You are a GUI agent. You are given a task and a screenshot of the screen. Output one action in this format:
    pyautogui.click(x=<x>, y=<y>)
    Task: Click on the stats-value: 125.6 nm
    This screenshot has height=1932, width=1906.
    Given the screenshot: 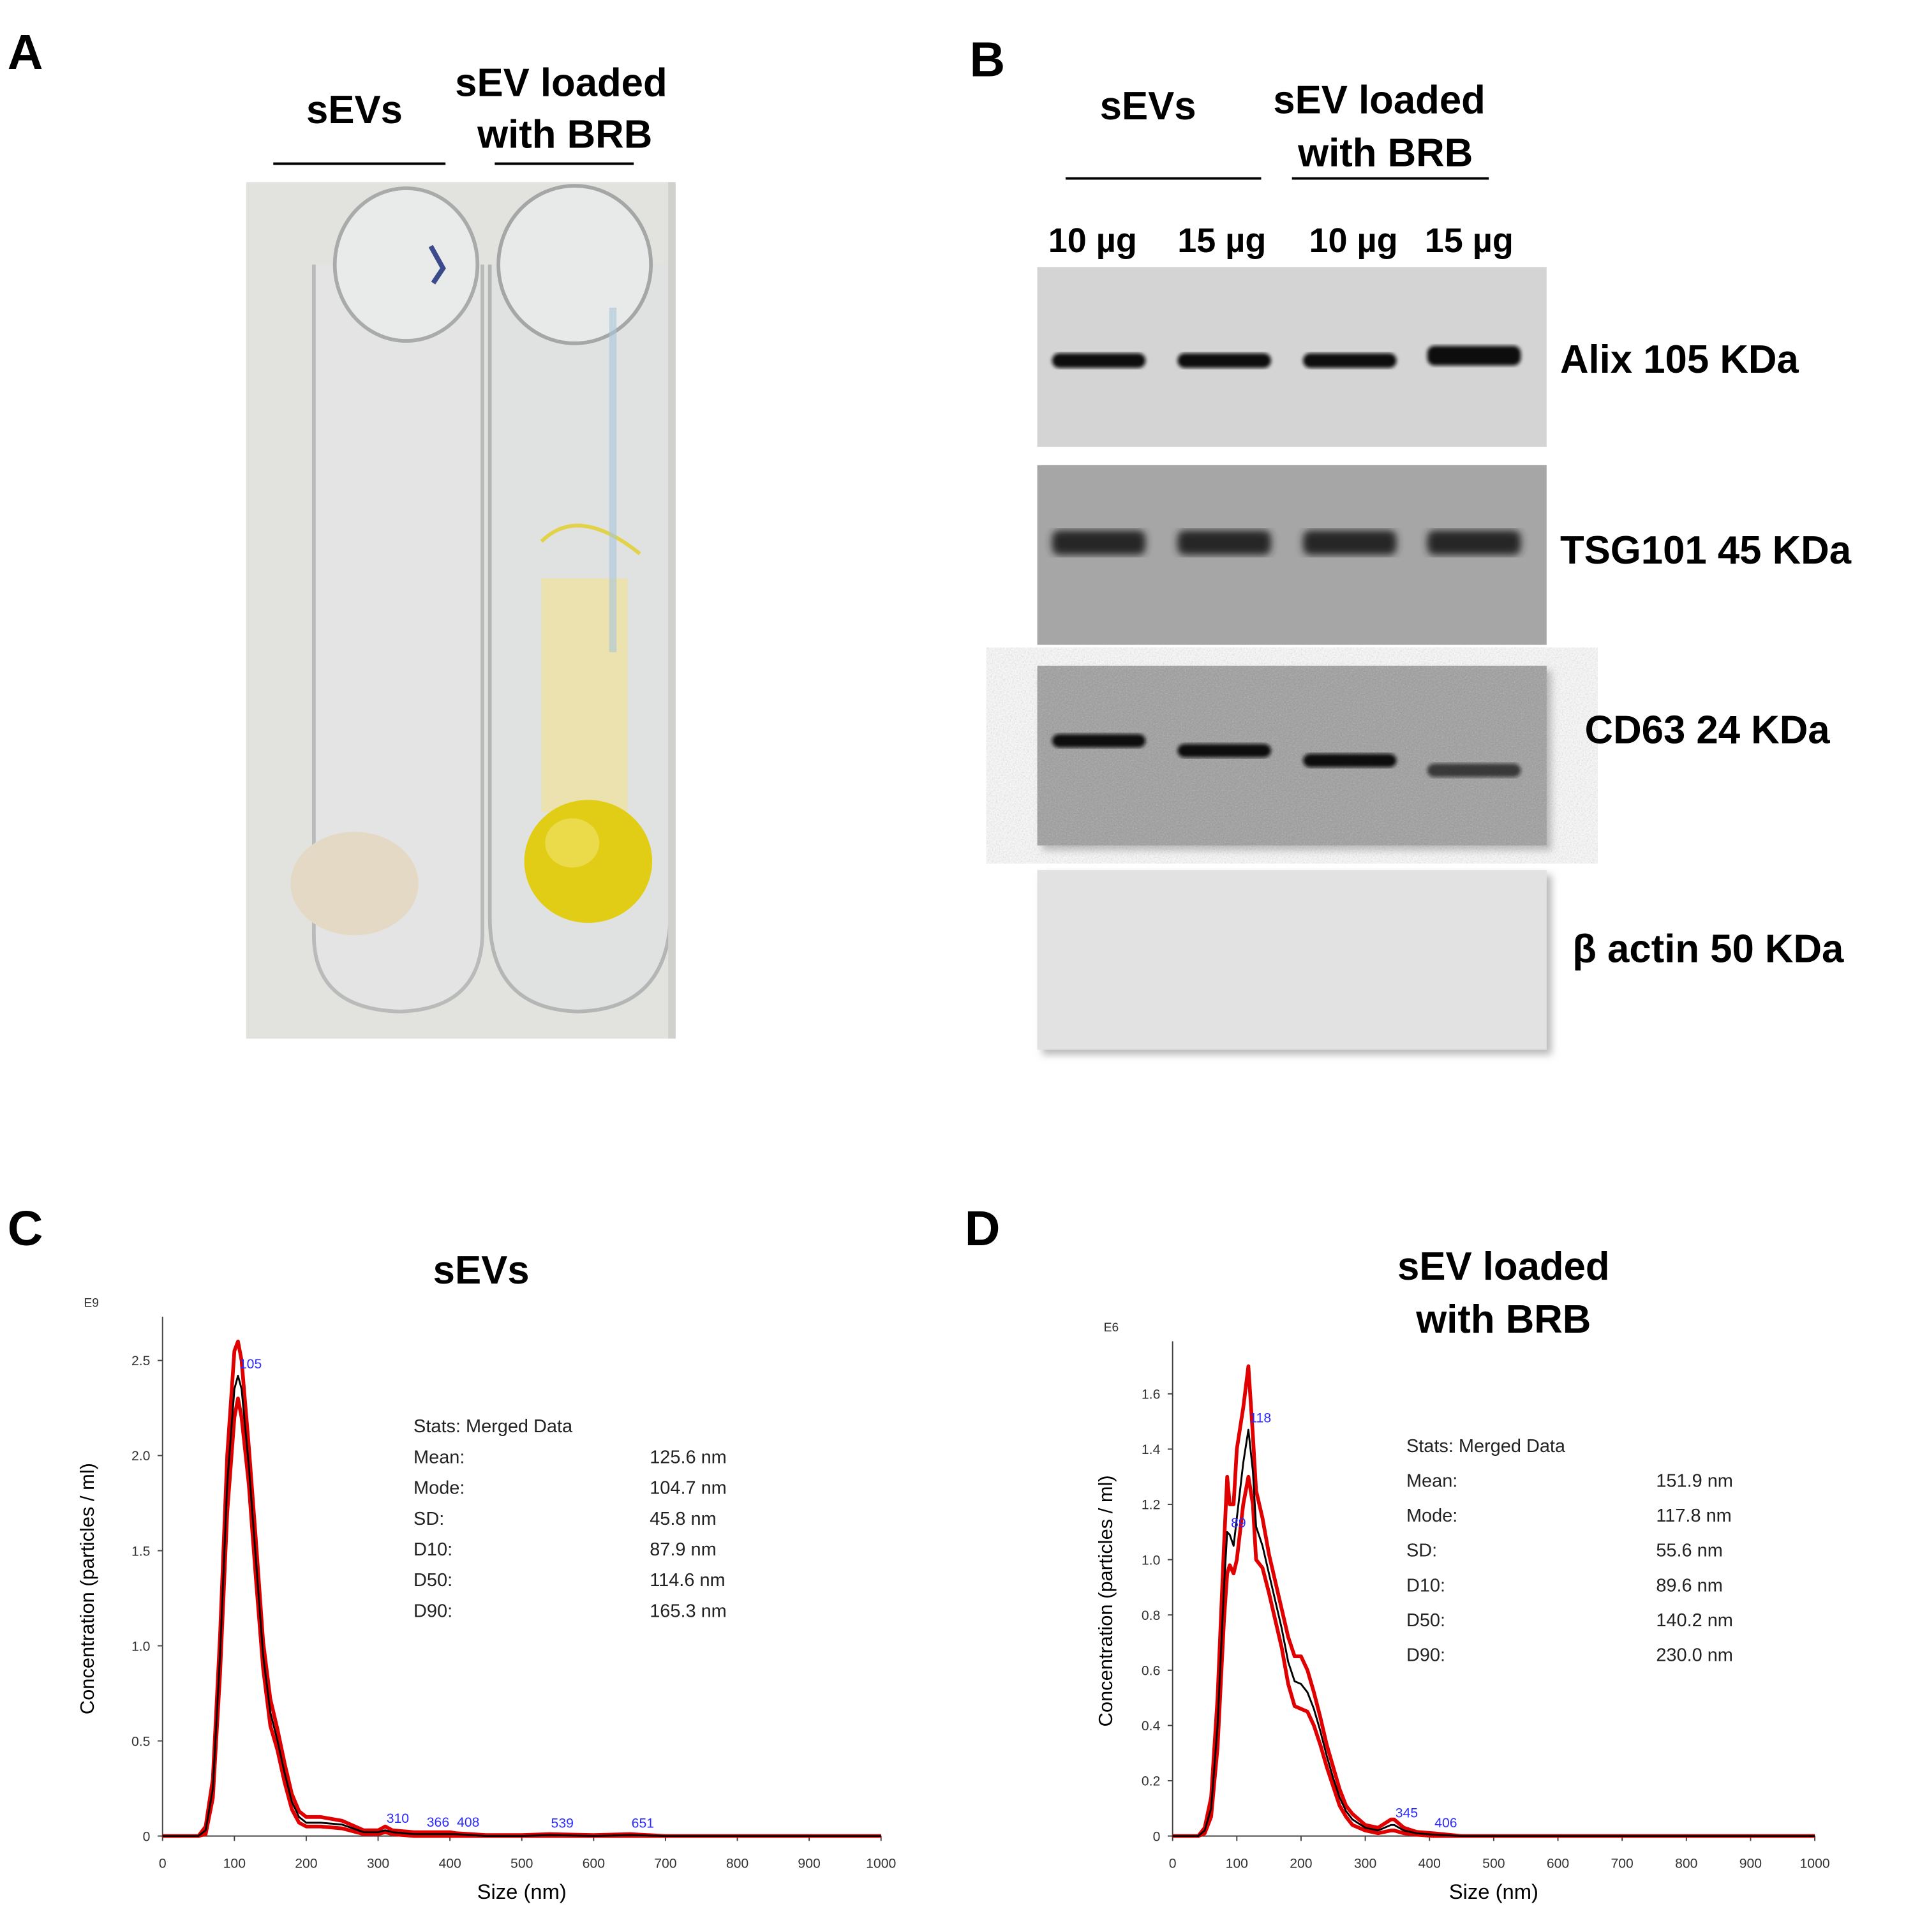 What is the action you would take?
    pyautogui.click(x=688, y=1457)
    